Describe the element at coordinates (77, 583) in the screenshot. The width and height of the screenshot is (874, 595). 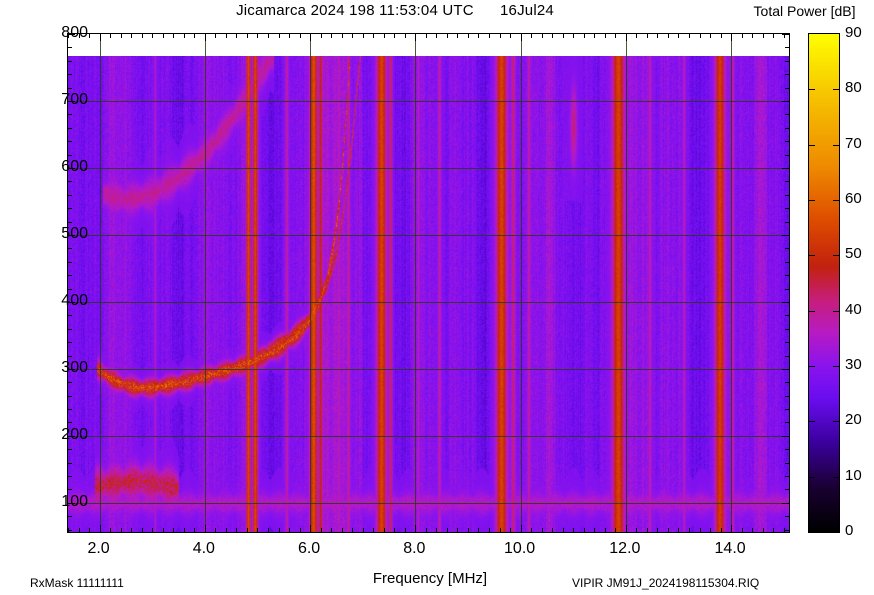
I see `rxmask-footer: RxMask 11111111` at that location.